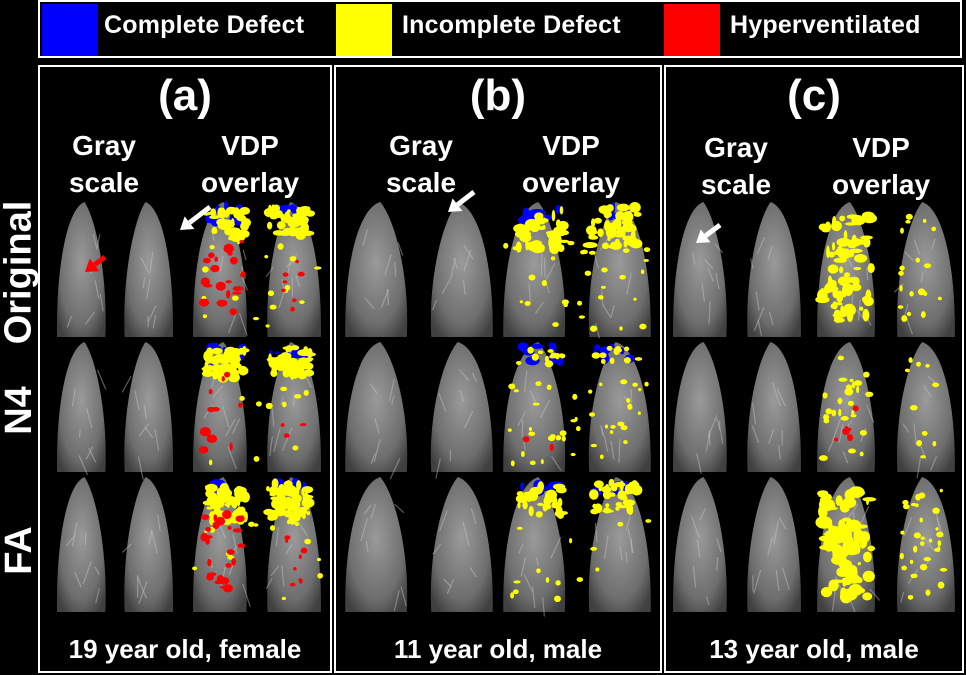 The width and height of the screenshot is (966, 675). I want to click on panel-c-gray-scale-label: Gray scale, so click(736, 166).